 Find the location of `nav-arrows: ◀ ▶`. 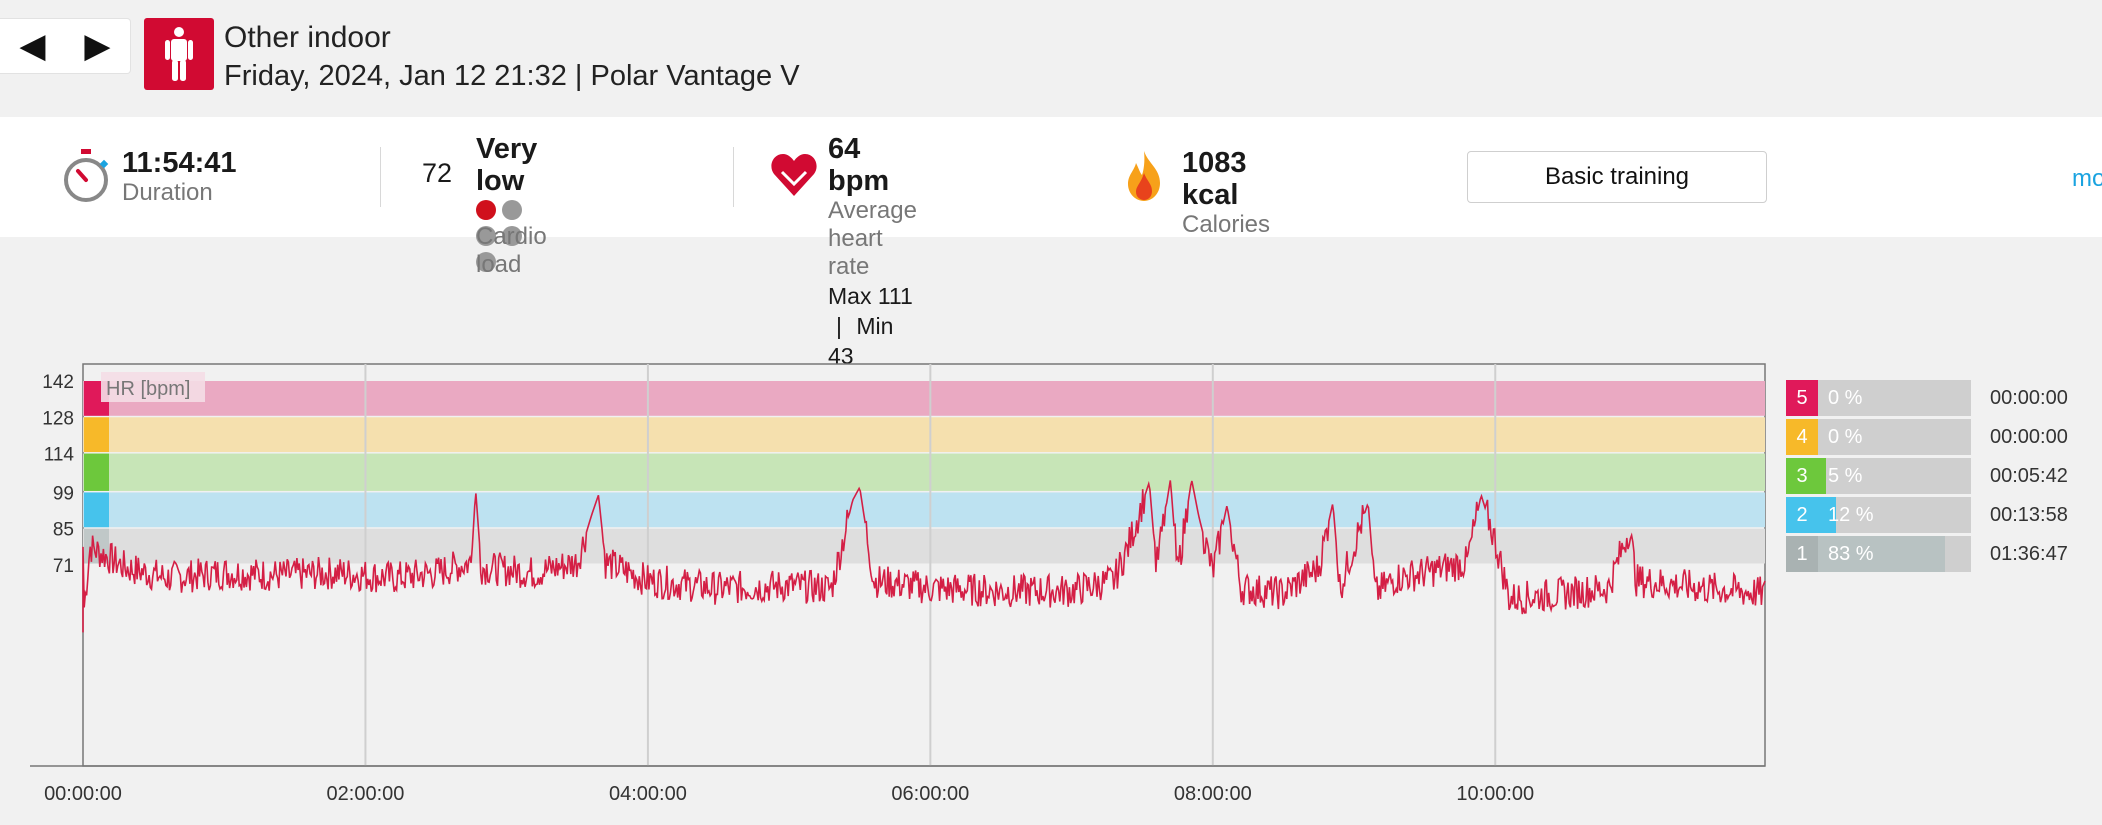

nav-arrows: ◀ ▶ is located at coordinates (65, 46).